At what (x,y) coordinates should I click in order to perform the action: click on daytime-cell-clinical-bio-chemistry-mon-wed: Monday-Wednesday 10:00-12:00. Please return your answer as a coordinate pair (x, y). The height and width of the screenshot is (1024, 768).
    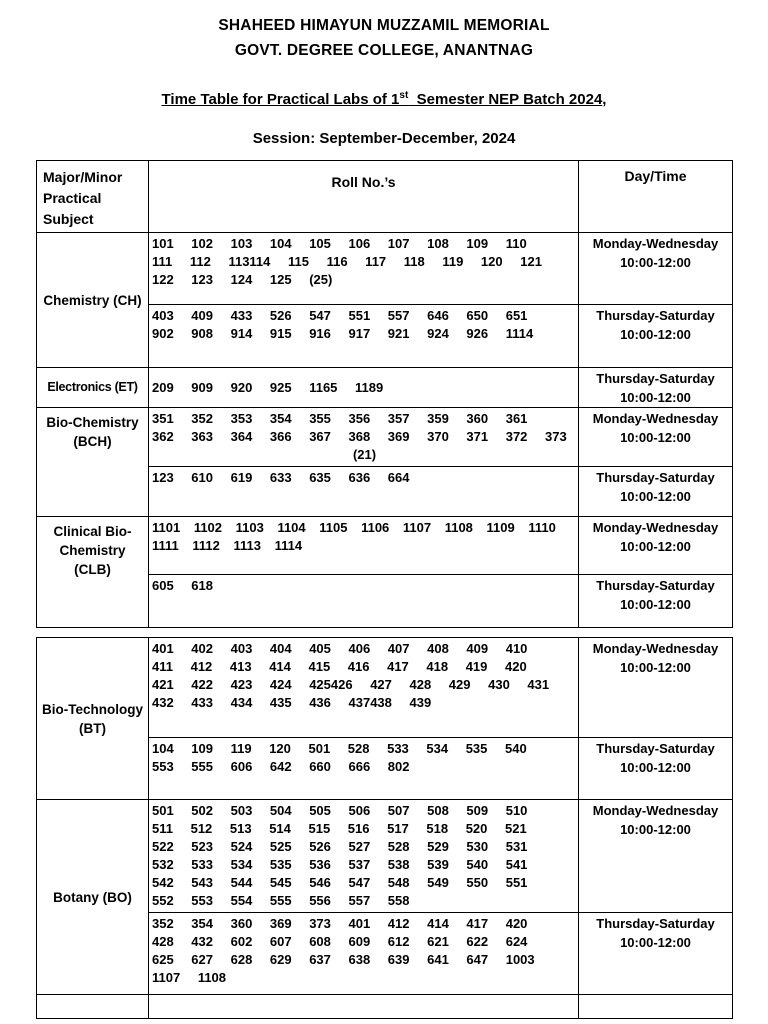
    Looking at the image, I should click on (655, 545).